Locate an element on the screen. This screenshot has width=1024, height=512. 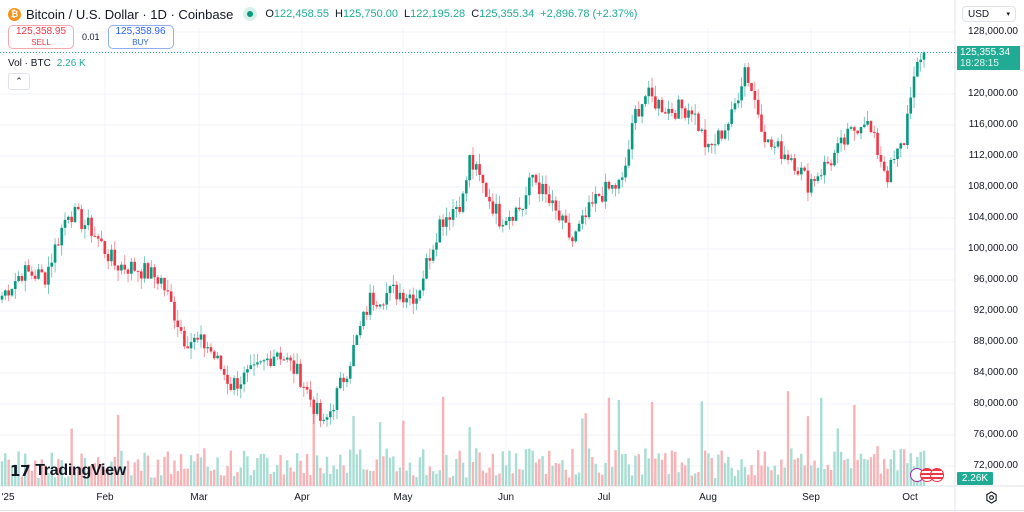
last-price-tag: 125,355.34 18:28:15 is located at coordinates (988, 58).